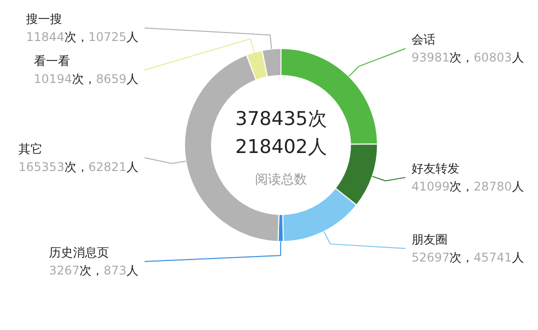 The image size is (538, 330). I want to click on data-label: 165353次，62821人, so click(78, 167).